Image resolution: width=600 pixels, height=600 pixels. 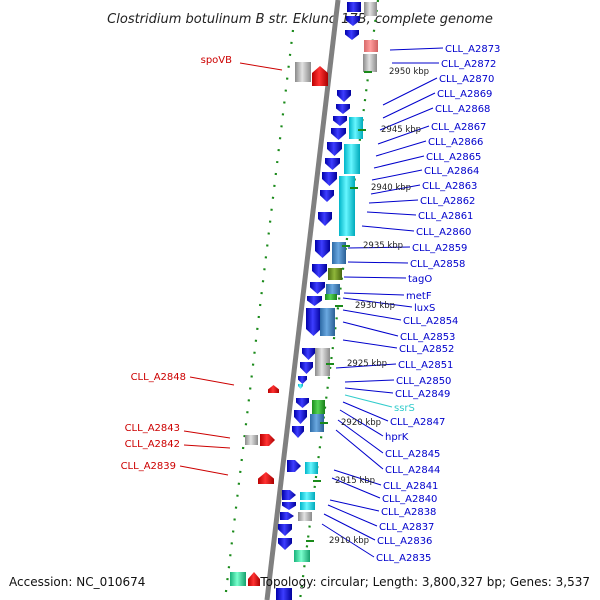 What do you see at coordinates (472, 49) in the screenshot?
I see `gene-label-cll_a2873: CLL_A2873` at bounding box center [472, 49].